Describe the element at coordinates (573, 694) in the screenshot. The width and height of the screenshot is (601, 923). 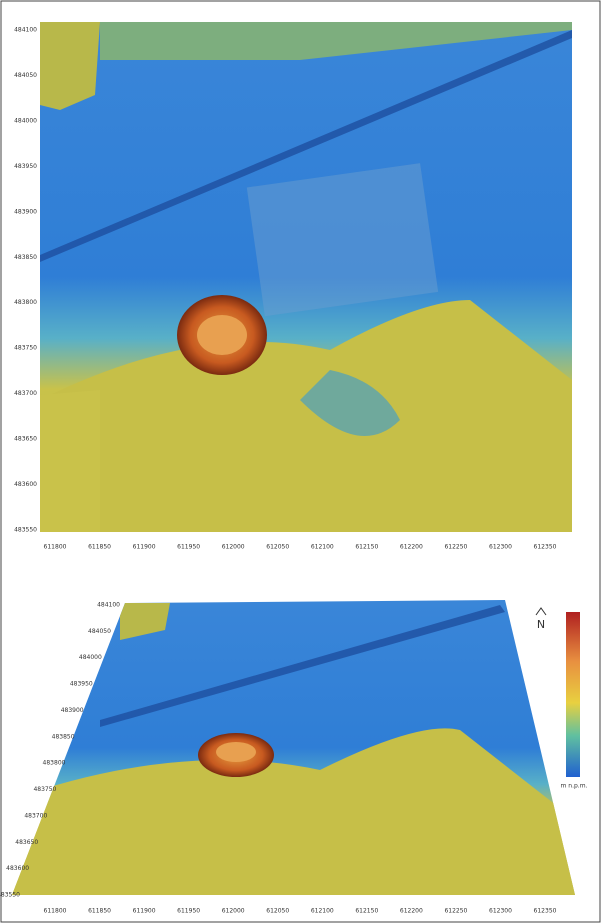
I see `legend-colorbar` at that location.